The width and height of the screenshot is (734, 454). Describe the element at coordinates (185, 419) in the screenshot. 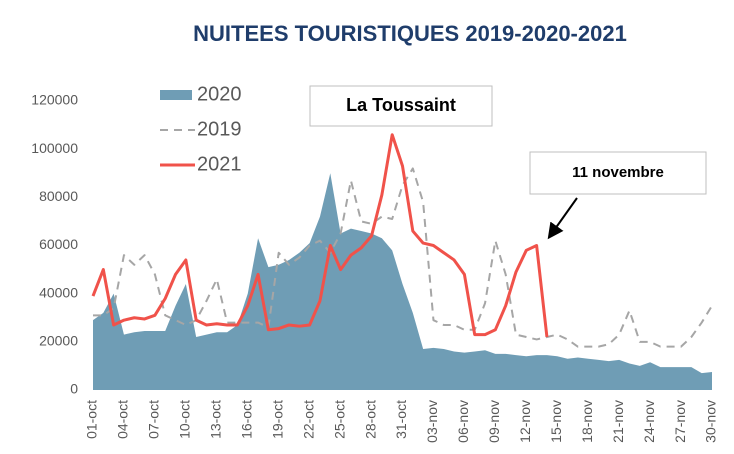

I see `x-tick-label: 10-oct` at that location.